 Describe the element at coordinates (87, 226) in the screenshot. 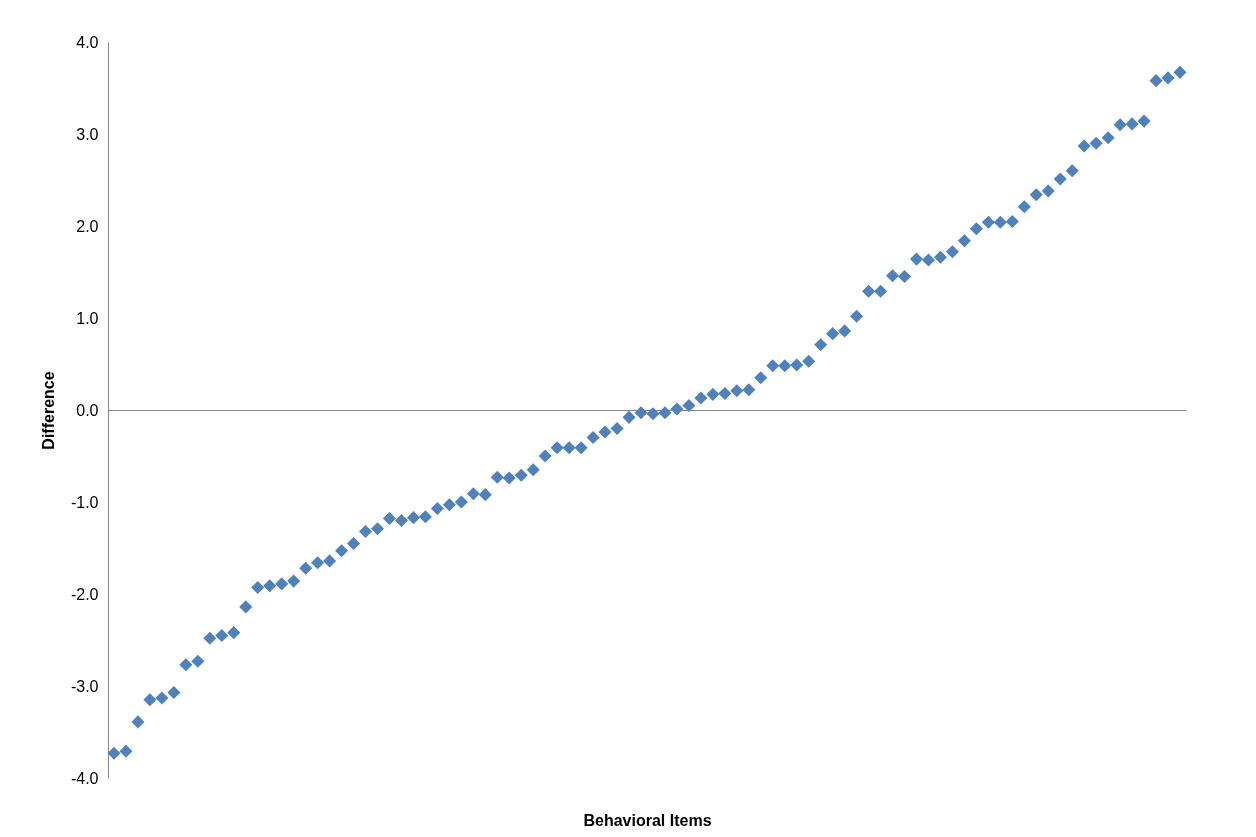

I see `y-tick-label: 2.0` at that location.